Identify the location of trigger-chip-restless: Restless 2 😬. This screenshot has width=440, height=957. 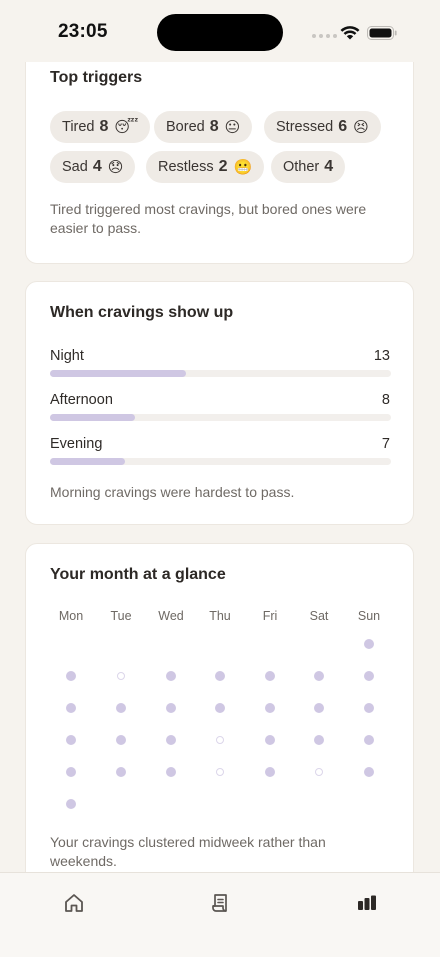
(205, 167).